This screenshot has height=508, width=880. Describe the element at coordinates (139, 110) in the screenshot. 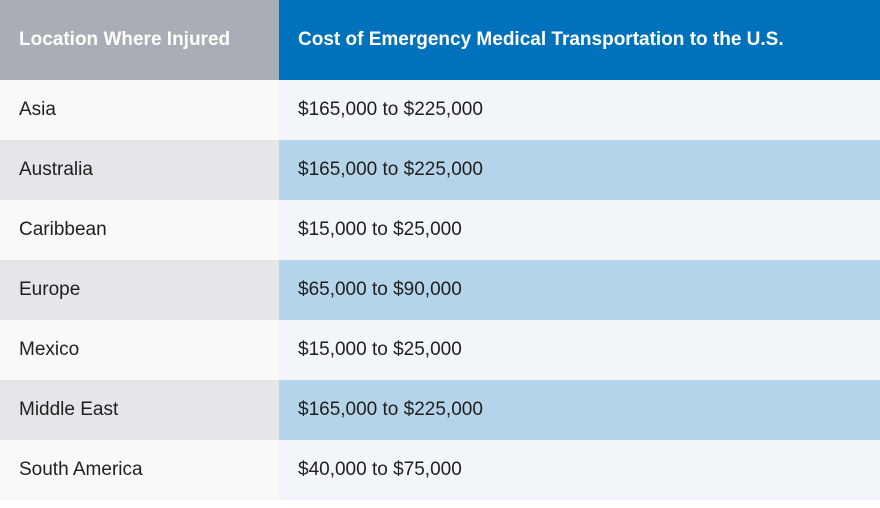

I see `location-cell: Asia` at that location.